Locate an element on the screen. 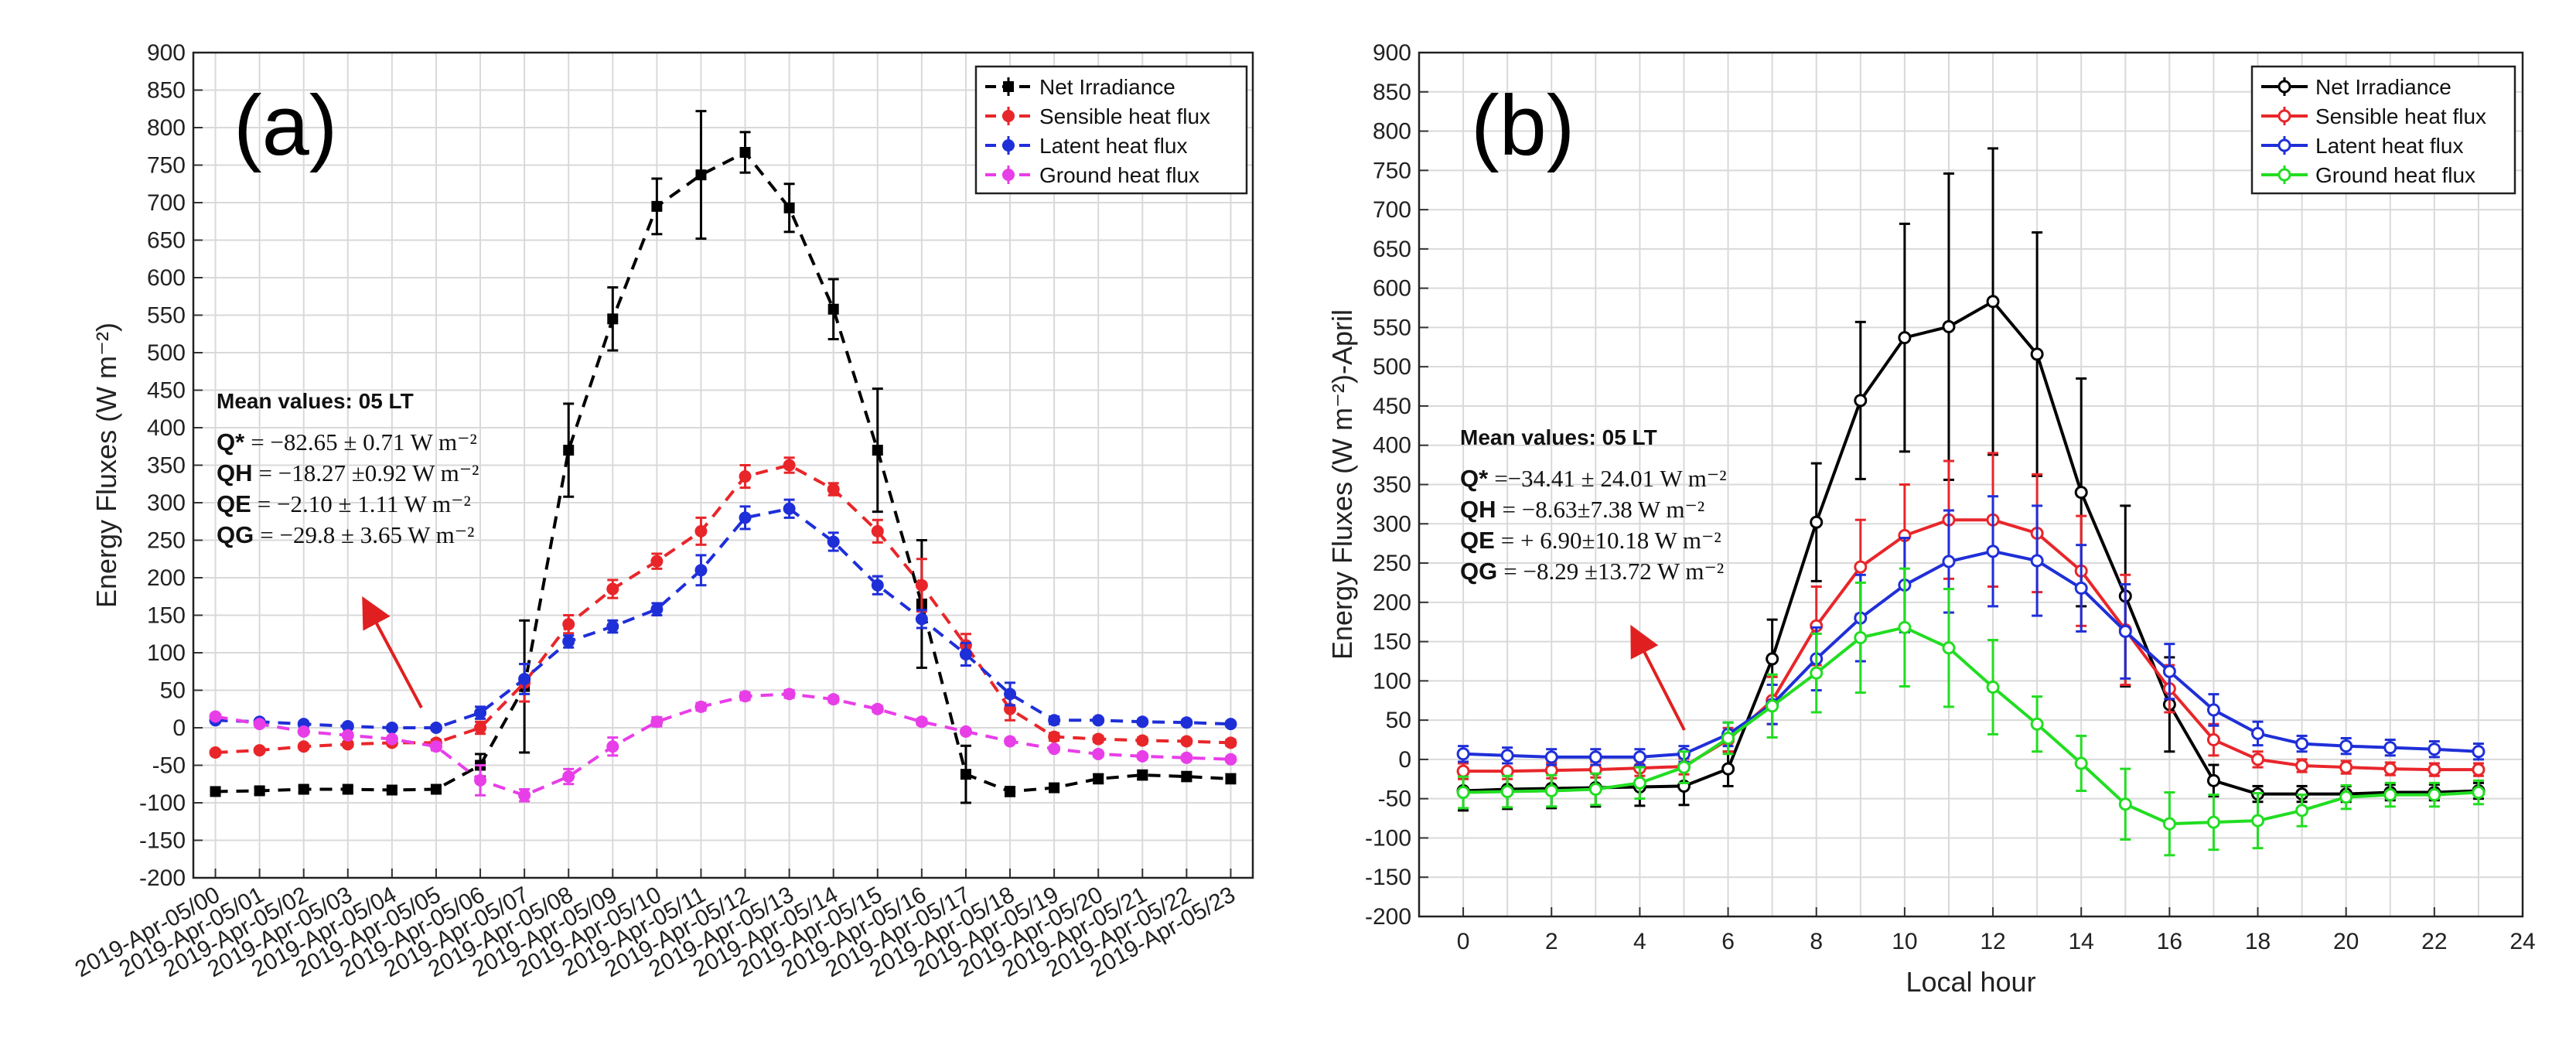  y-tick-label: 150 is located at coordinates (1392, 643).